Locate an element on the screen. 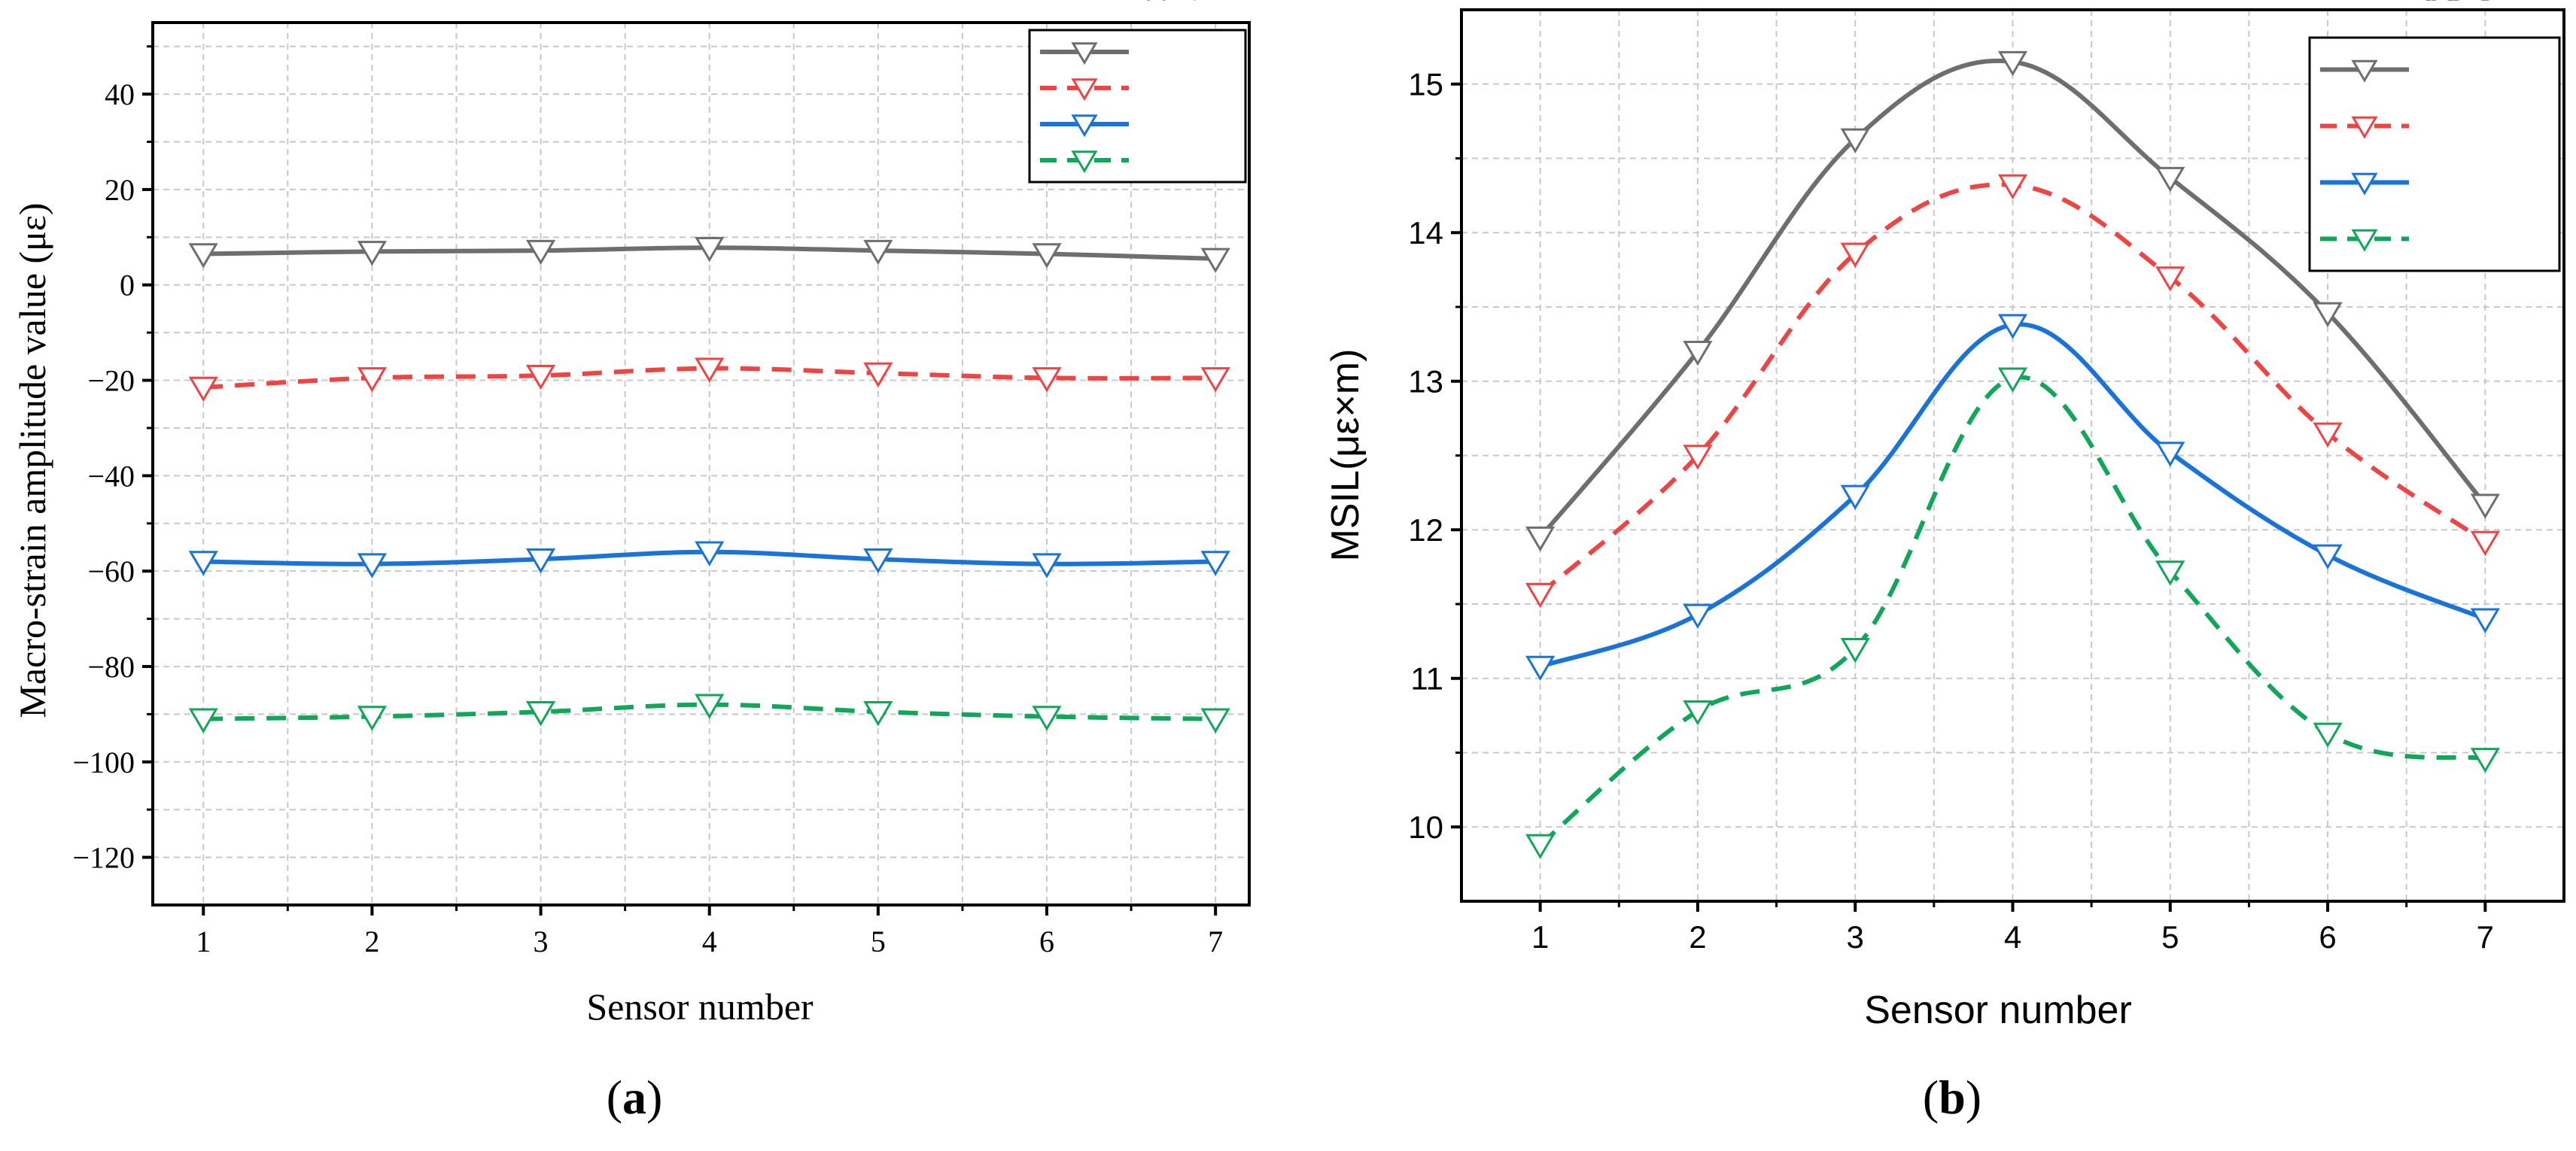  b-x-tick-label: 2 is located at coordinates (1697, 937).